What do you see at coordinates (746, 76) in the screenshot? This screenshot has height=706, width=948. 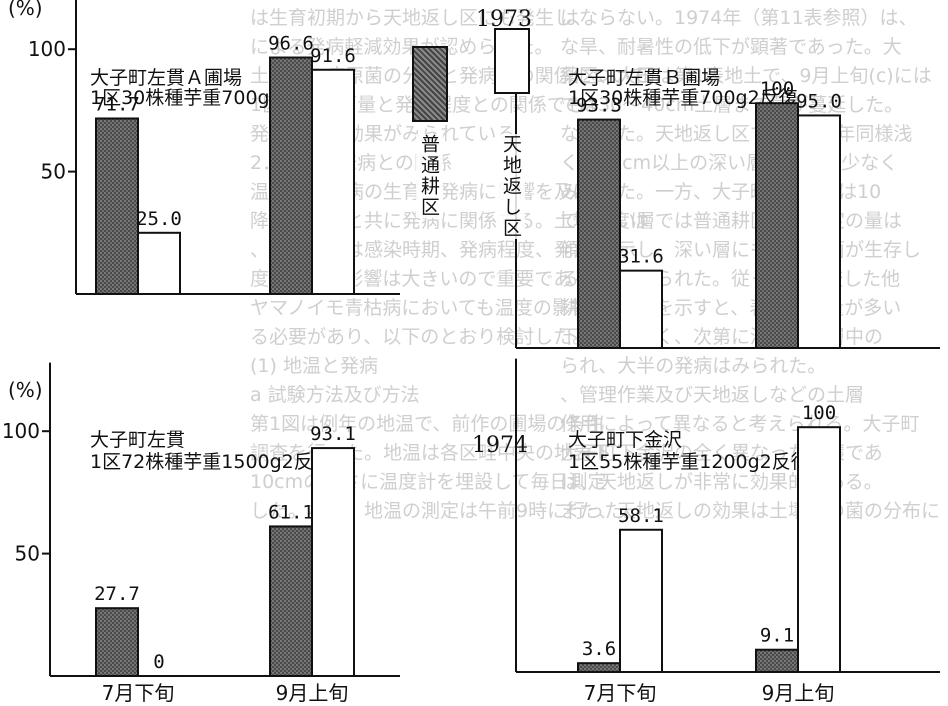 I see `background-text-line: 薬区、大田は第1表地土で、9月上旬(c)には` at bounding box center [746, 76].